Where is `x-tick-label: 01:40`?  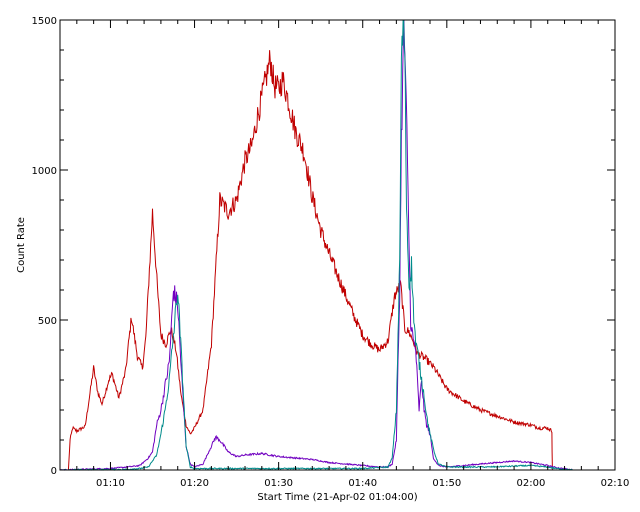 x-tick-label: 01:40 is located at coordinates (362, 483).